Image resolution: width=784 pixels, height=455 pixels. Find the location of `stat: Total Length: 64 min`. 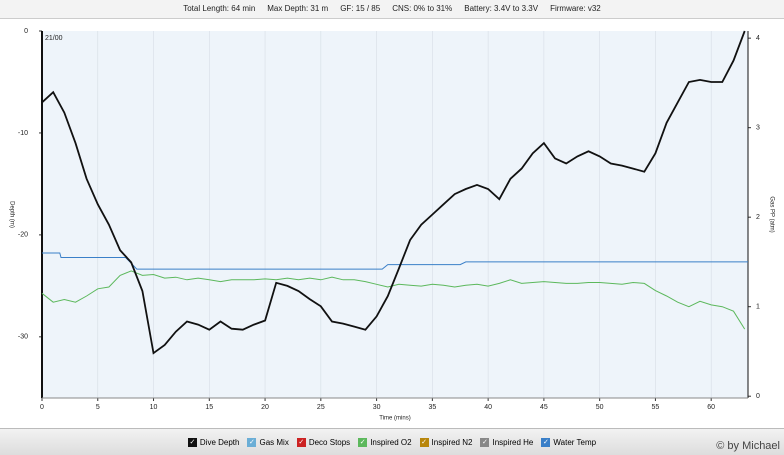

stat: Total Length: 64 min is located at coordinates (219, 8).